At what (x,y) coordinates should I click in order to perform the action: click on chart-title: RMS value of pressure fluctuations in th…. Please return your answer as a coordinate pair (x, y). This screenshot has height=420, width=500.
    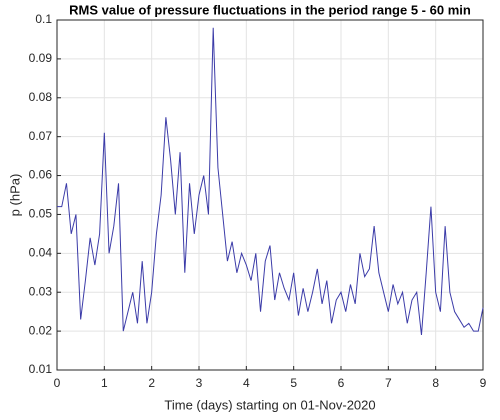
    Looking at the image, I should click on (270, 9).